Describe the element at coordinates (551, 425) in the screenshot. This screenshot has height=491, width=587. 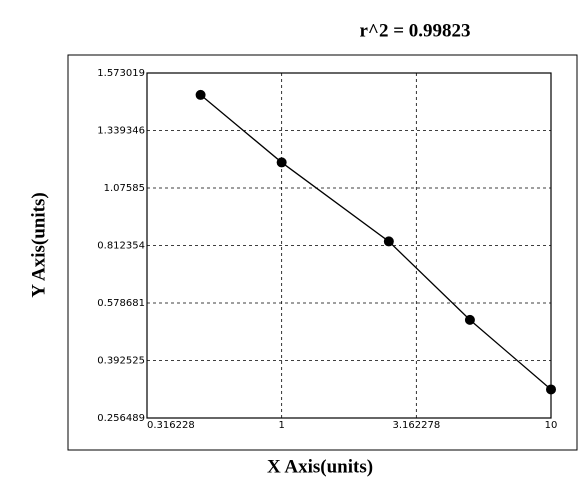
I see `x-tick-label: 10` at that location.